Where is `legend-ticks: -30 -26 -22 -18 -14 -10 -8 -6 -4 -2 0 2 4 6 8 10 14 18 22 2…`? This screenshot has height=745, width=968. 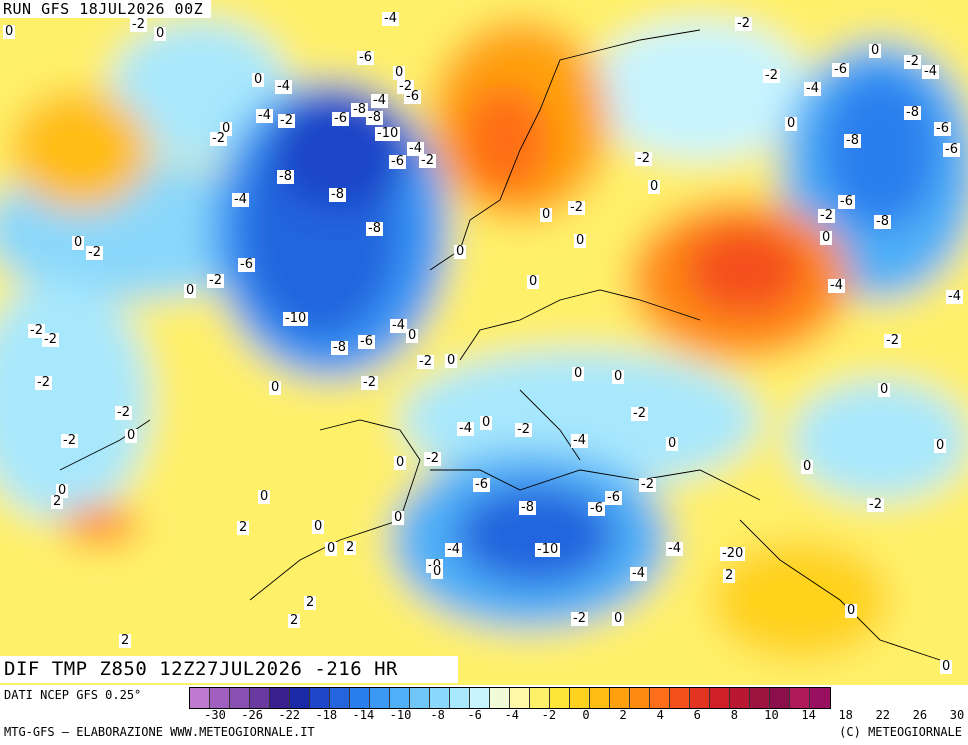 legend-ticks: -30 -26 -22 -18 -14 -10 -8 -6 -4 -2 0 2 4 6 8 10 14 18 22 2… is located at coordinates (578, 716).